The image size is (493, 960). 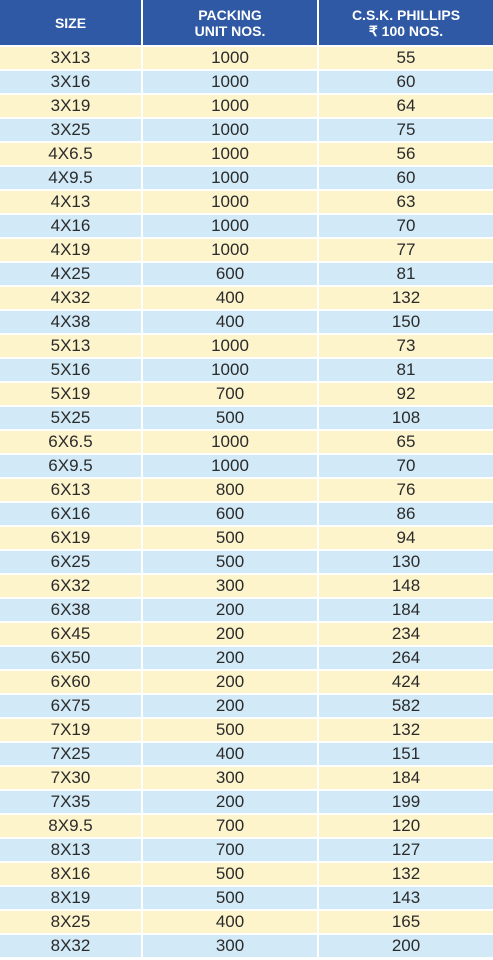 What do you see at coordinates (405, 418) in the screenshot?
I see `price-cell: 108` at bounding box center [405, 418].